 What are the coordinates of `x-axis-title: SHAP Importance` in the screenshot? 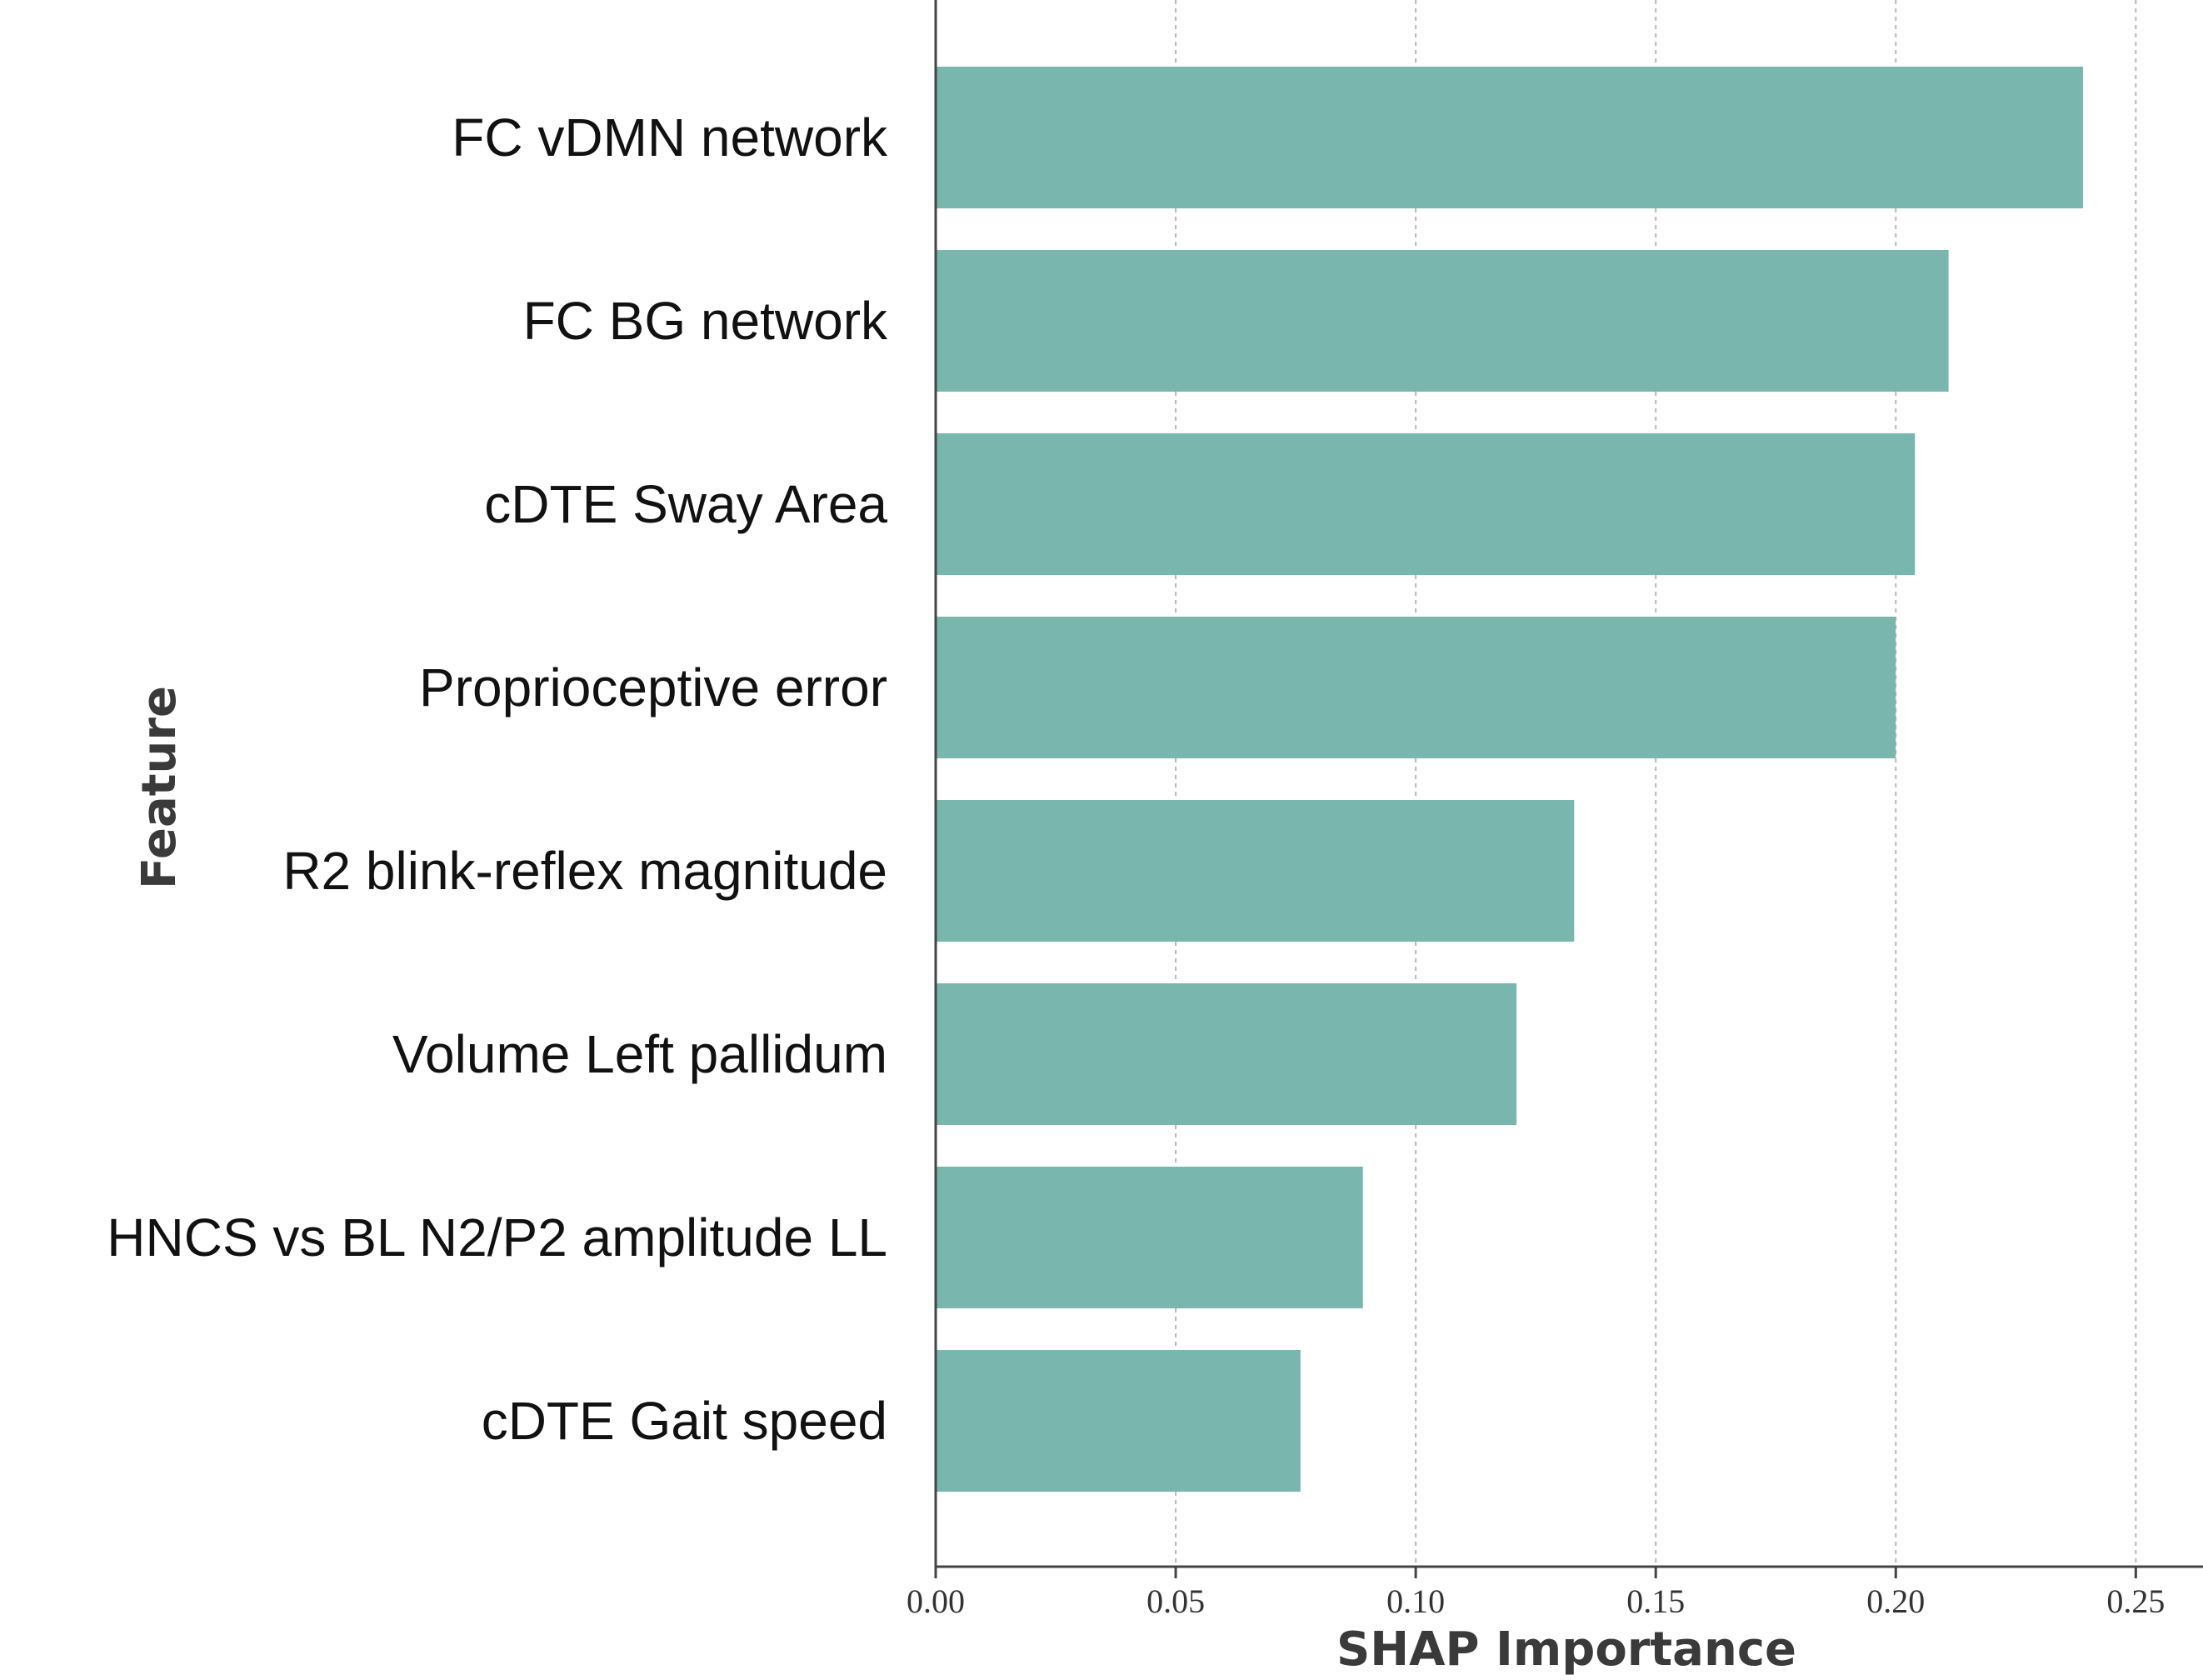 It's located at (1566, 1649).